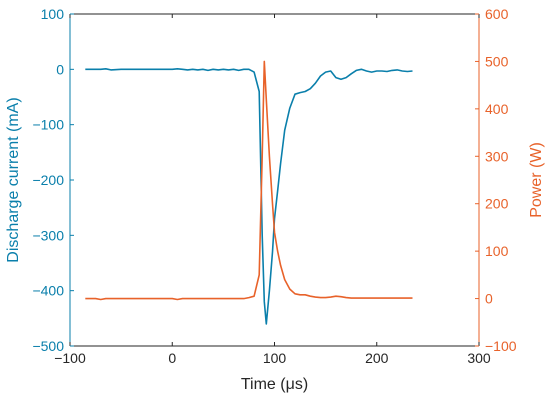 This screenshot has height=401, width=550. What do you see at coordinates (497, 156) in the screenshot?
I see `y-right-tick-label: 300` at bounding box center [497, 156].